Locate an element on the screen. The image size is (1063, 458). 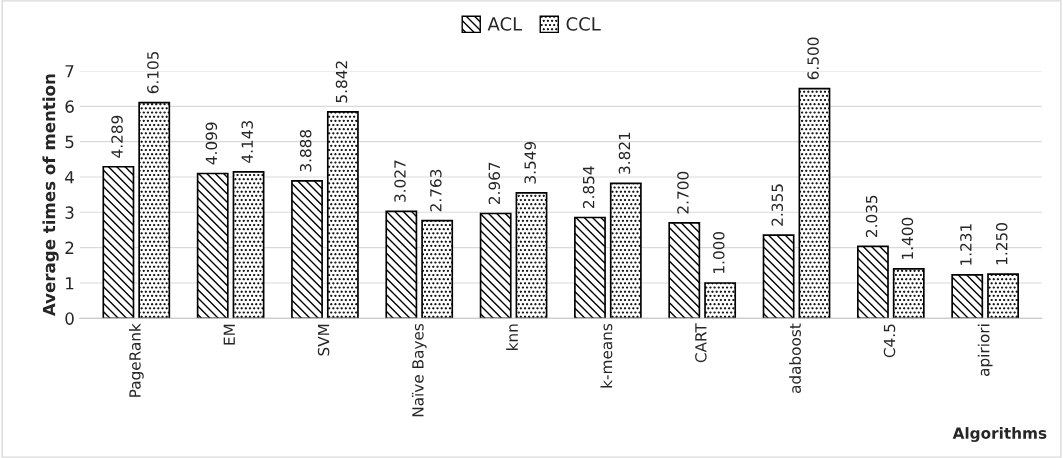
data-label: 3.549 is located at coordinates (530, 162).